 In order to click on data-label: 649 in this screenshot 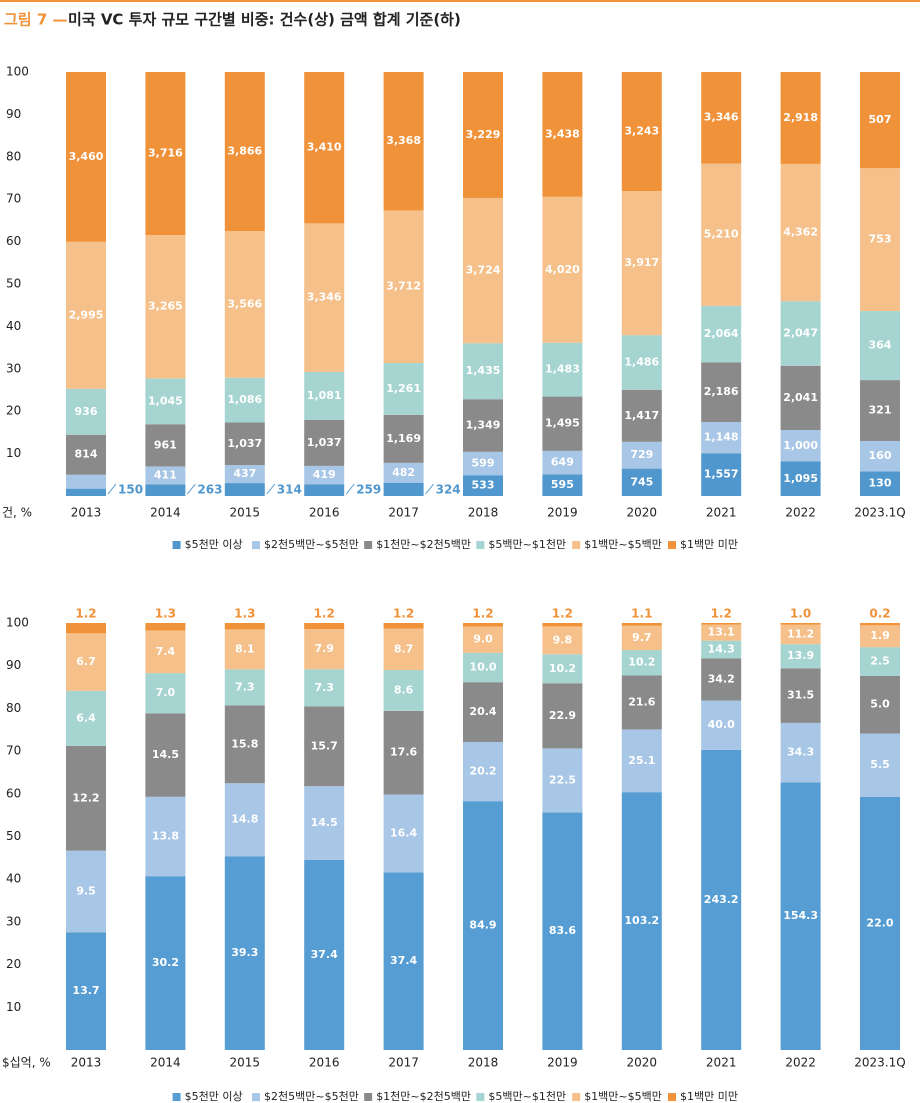, I will do `click(562, 462)`.